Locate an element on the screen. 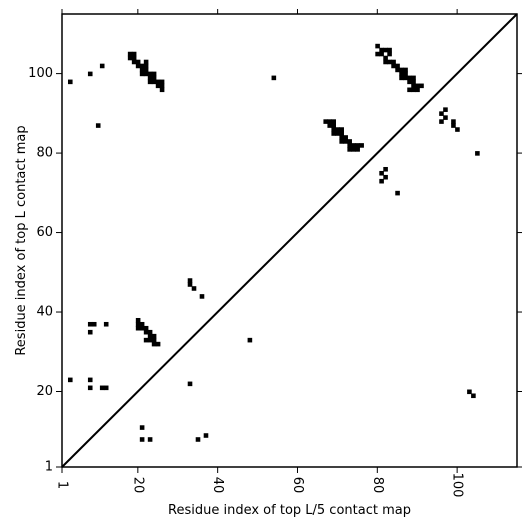 Image resolution: width=531 pixels, height=531 pixels. x-tick-label: 100 is located at coordinates (457, 485).